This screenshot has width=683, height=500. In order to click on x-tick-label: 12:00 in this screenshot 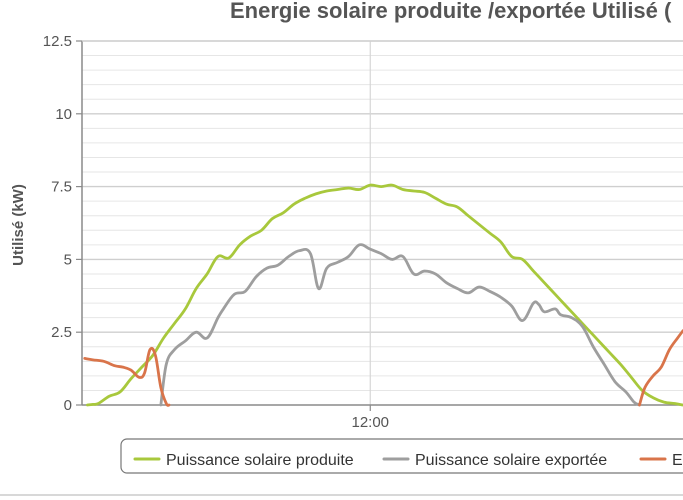, I will do `click(370, 422)`.